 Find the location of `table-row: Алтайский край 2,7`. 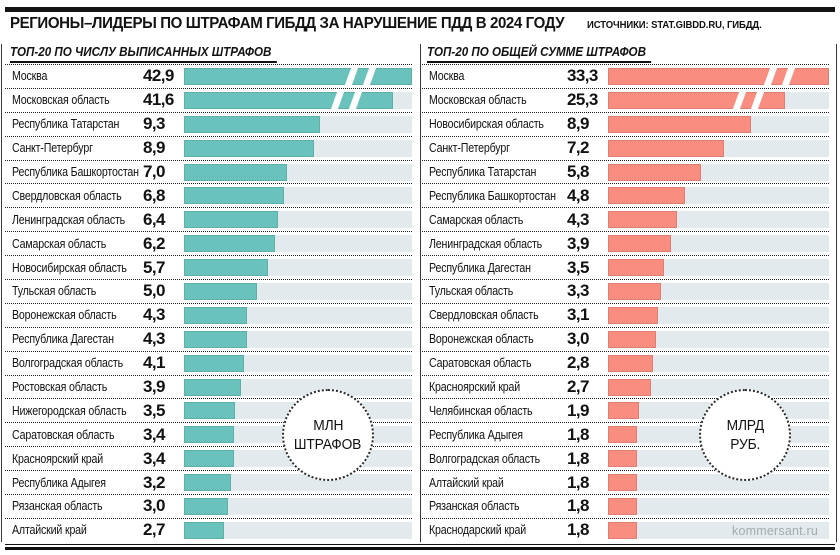

table-row: Алтайский край 2,7 is located at coordinates (208, 529).